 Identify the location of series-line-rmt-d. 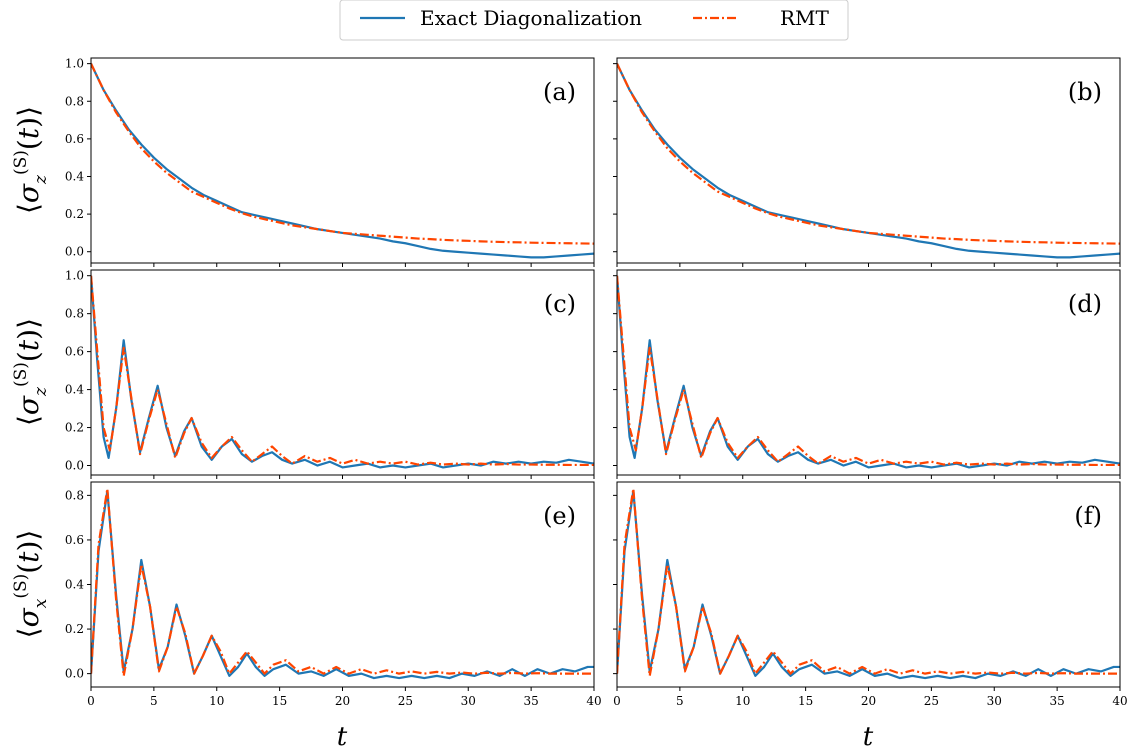
(868, 371).